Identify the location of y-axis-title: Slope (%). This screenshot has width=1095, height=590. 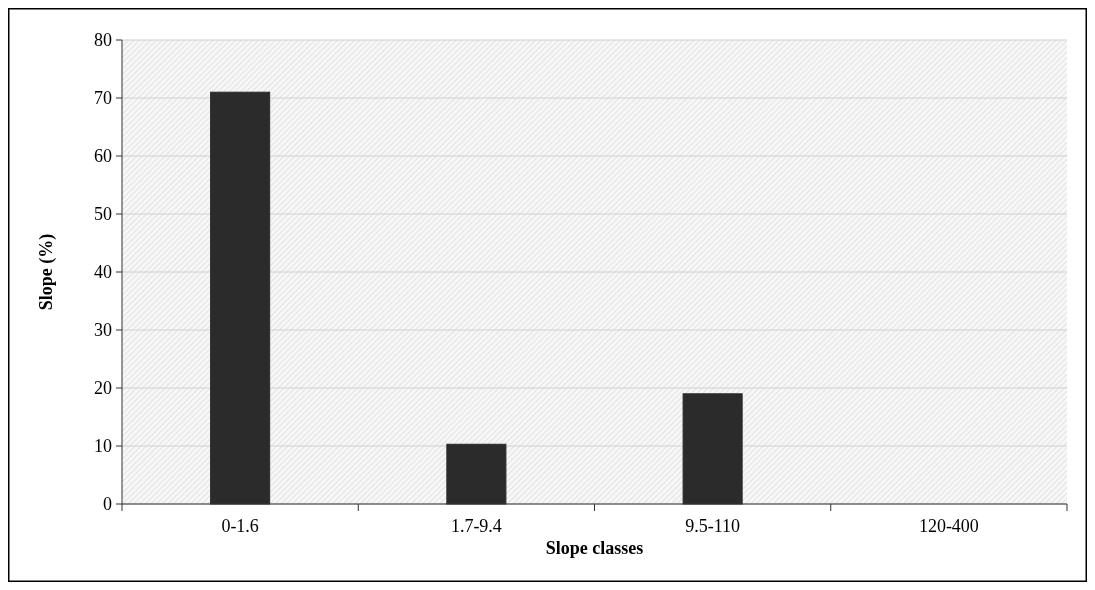
(46, 272).